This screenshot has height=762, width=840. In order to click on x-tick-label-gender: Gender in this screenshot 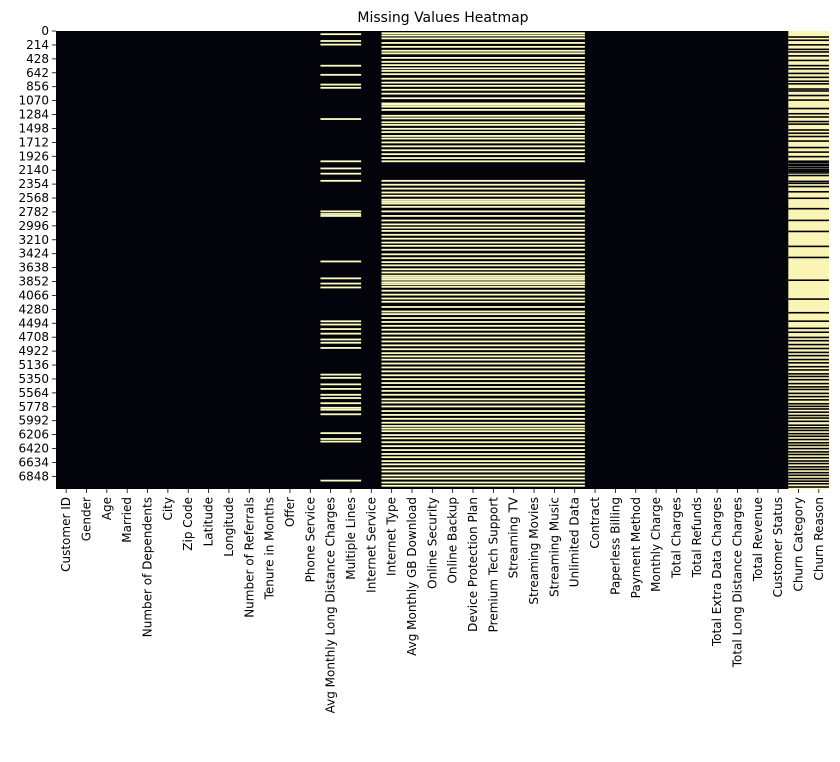, I will do `click(87, 519)`.